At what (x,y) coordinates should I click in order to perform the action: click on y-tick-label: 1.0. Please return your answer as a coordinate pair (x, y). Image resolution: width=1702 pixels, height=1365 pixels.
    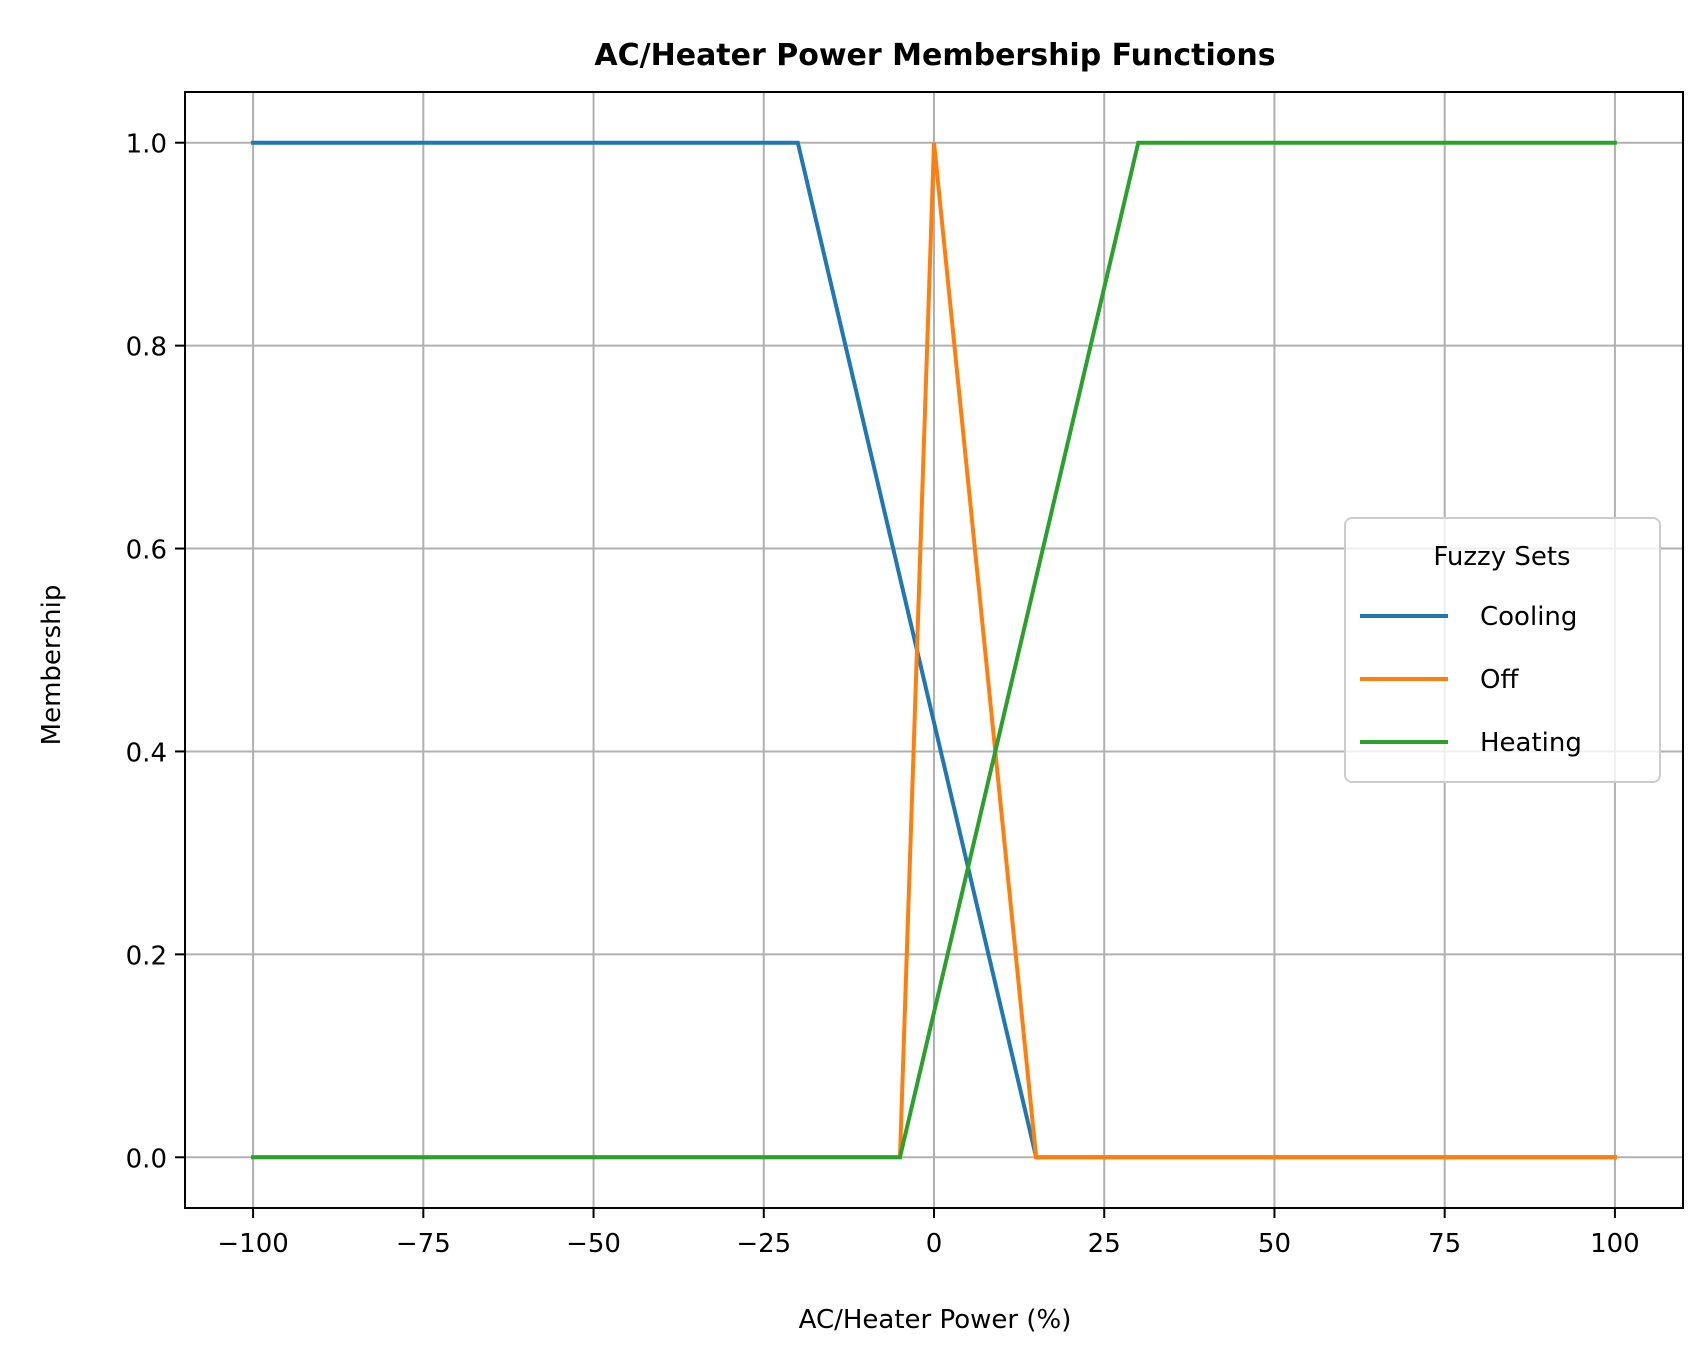
    Looking at the image, I should click on (146, 145).